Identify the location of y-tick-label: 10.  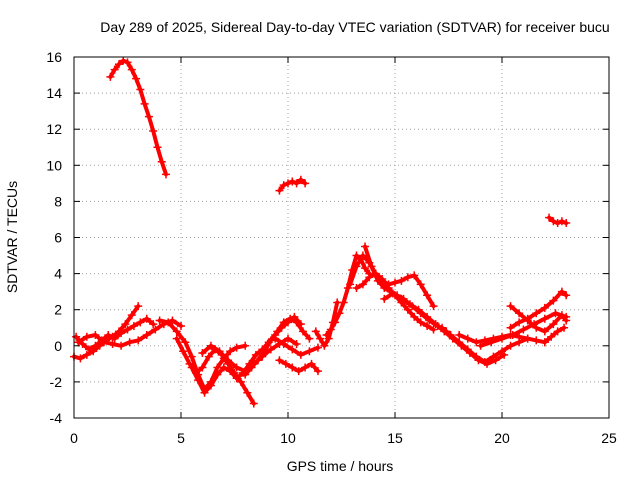
(54, 165).